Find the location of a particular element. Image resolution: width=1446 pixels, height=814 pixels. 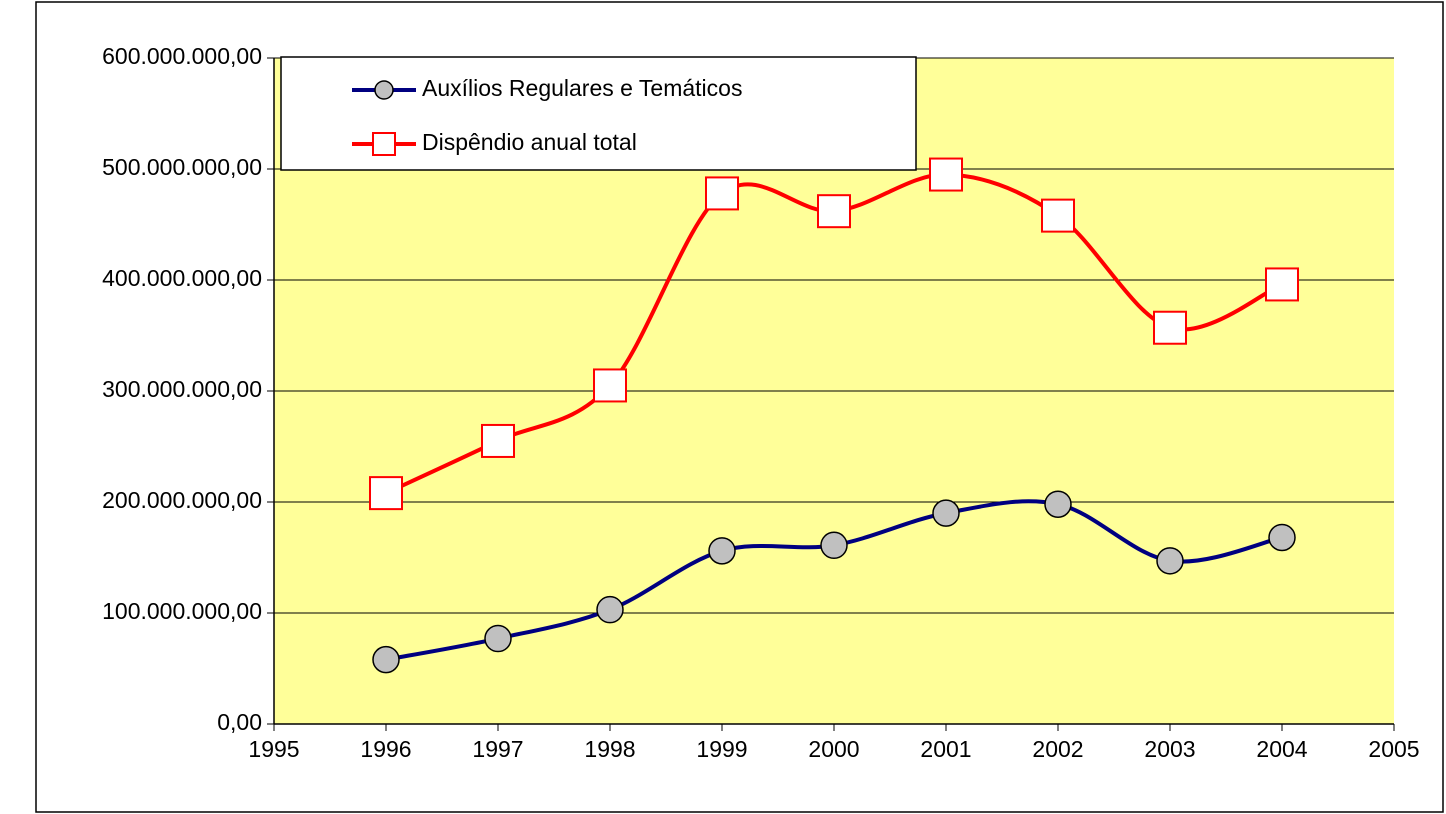

x-tick-label: 2002 is located at coordinates (1057, 749).